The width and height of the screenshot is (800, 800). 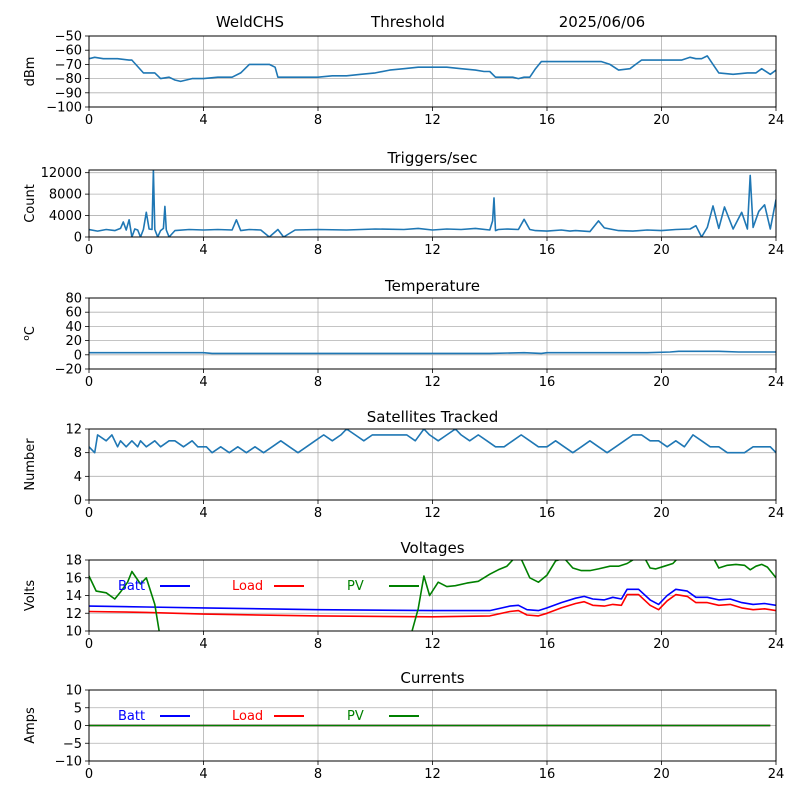 What do you see at coordinates (68, 79) in the screenshot?
I see `y-tick-label-0-2: −80` at bounding box center [68, 79].